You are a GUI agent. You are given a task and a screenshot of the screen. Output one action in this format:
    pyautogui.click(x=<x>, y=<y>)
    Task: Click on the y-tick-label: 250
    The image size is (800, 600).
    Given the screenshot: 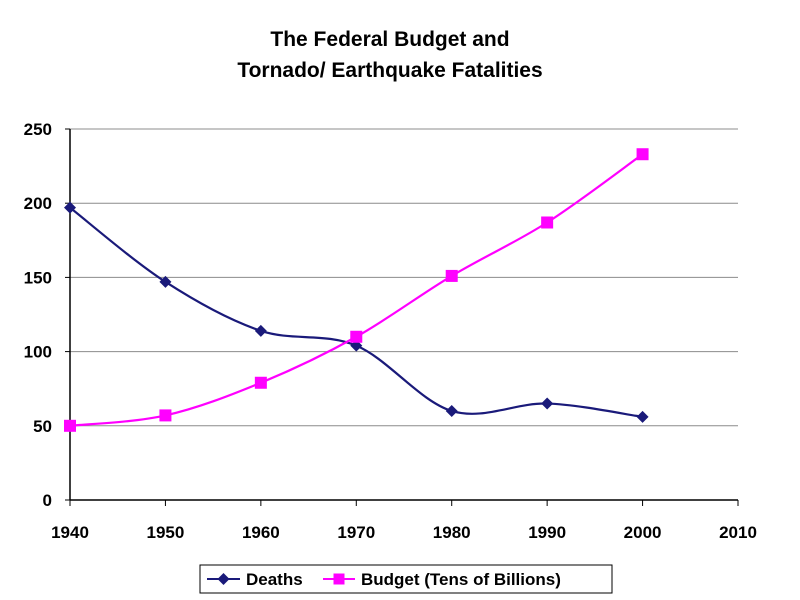 What is the action you would take?
    pyautogui.click(x=38, y=129)
    